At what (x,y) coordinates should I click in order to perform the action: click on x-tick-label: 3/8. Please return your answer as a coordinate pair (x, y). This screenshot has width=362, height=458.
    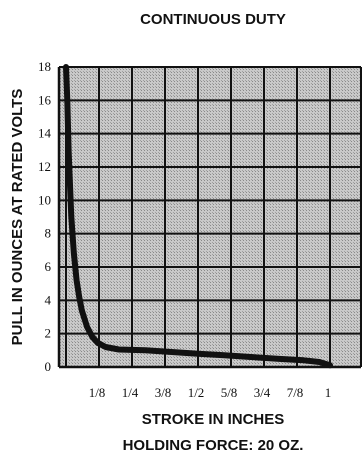
    Looking at the image, I should click on (163, 392).